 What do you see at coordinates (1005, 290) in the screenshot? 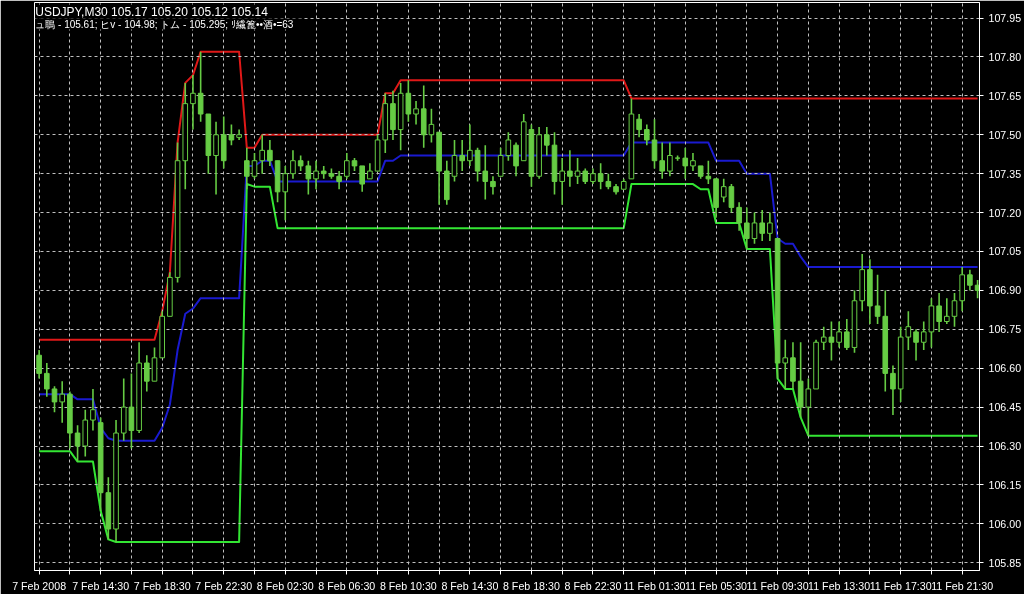
I see `y-tick-label: 106.90` at bounding box center [1005, 290].